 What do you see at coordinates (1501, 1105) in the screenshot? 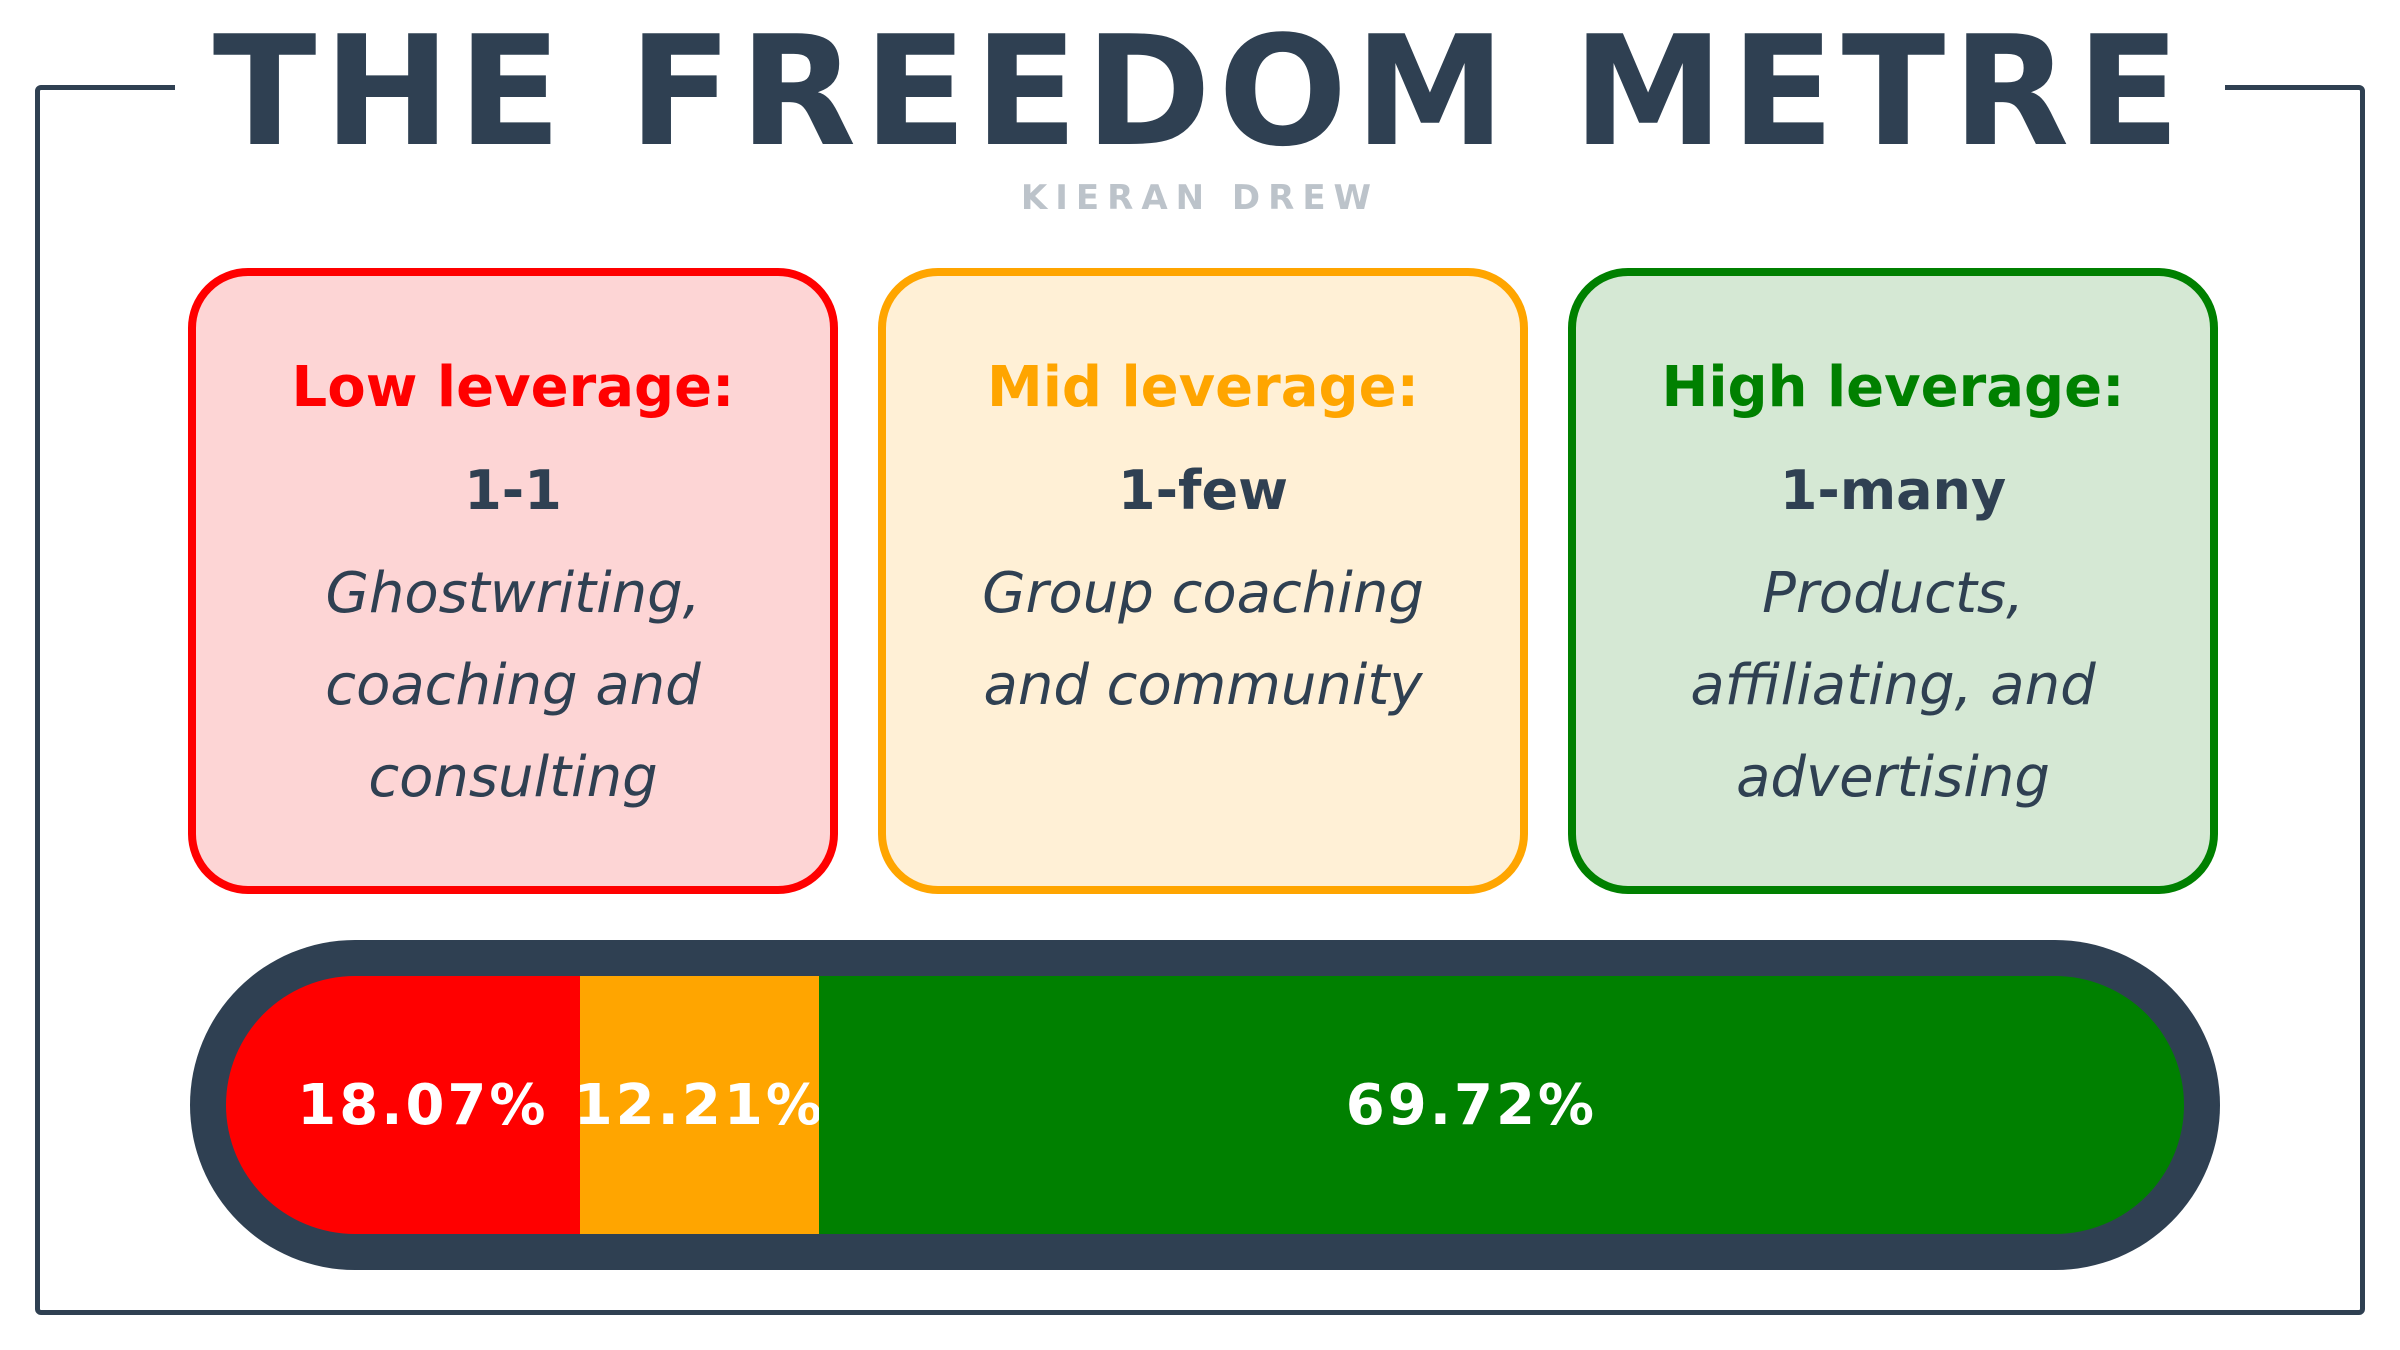
I see `meter-segment-high: 69.72%` at bounding box center [1501, 1105].